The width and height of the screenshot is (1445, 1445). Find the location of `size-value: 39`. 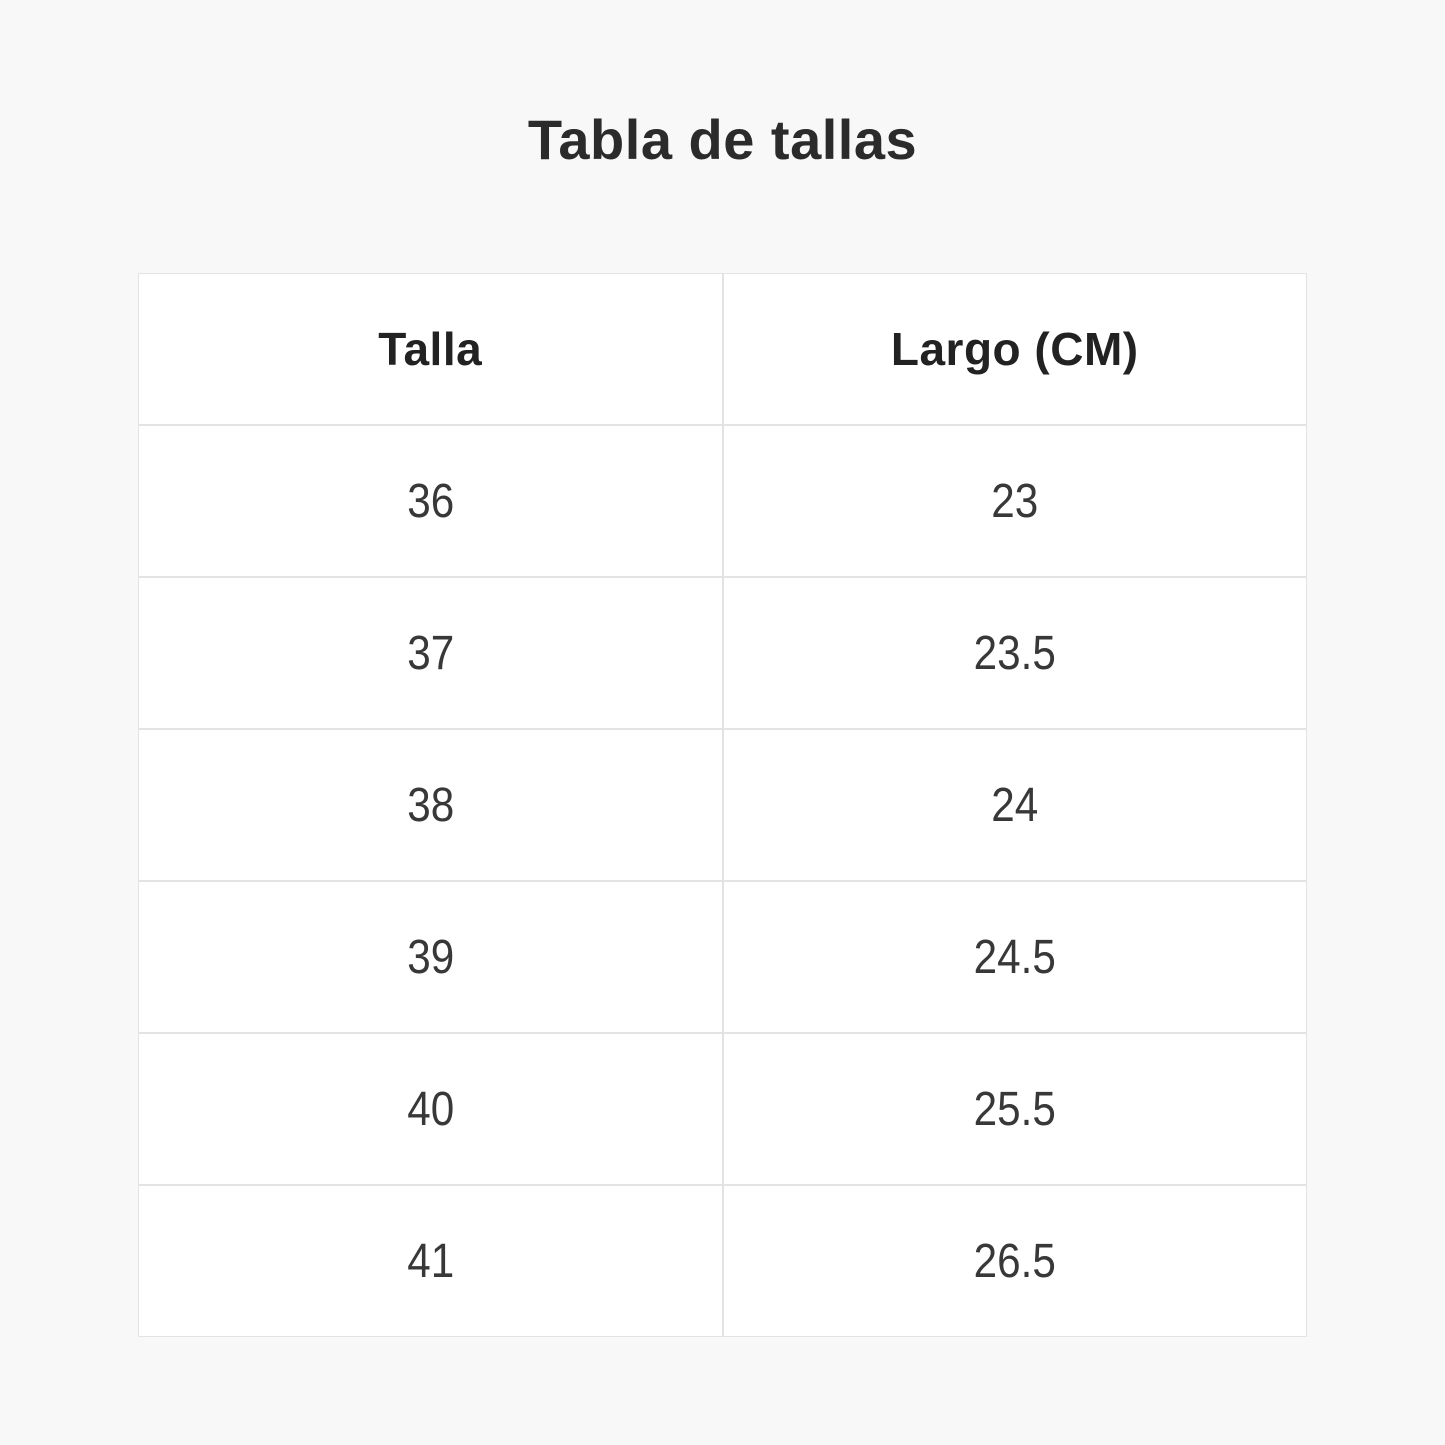

size-value: 39 is located at coordinates (430, 957).